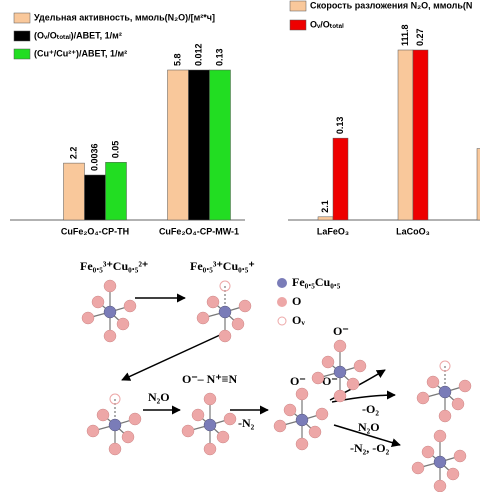 This screenshot has height=492, width=480. Describe the element at coordinates (367, 435) in the screenshot. I see `arrow` at that location.